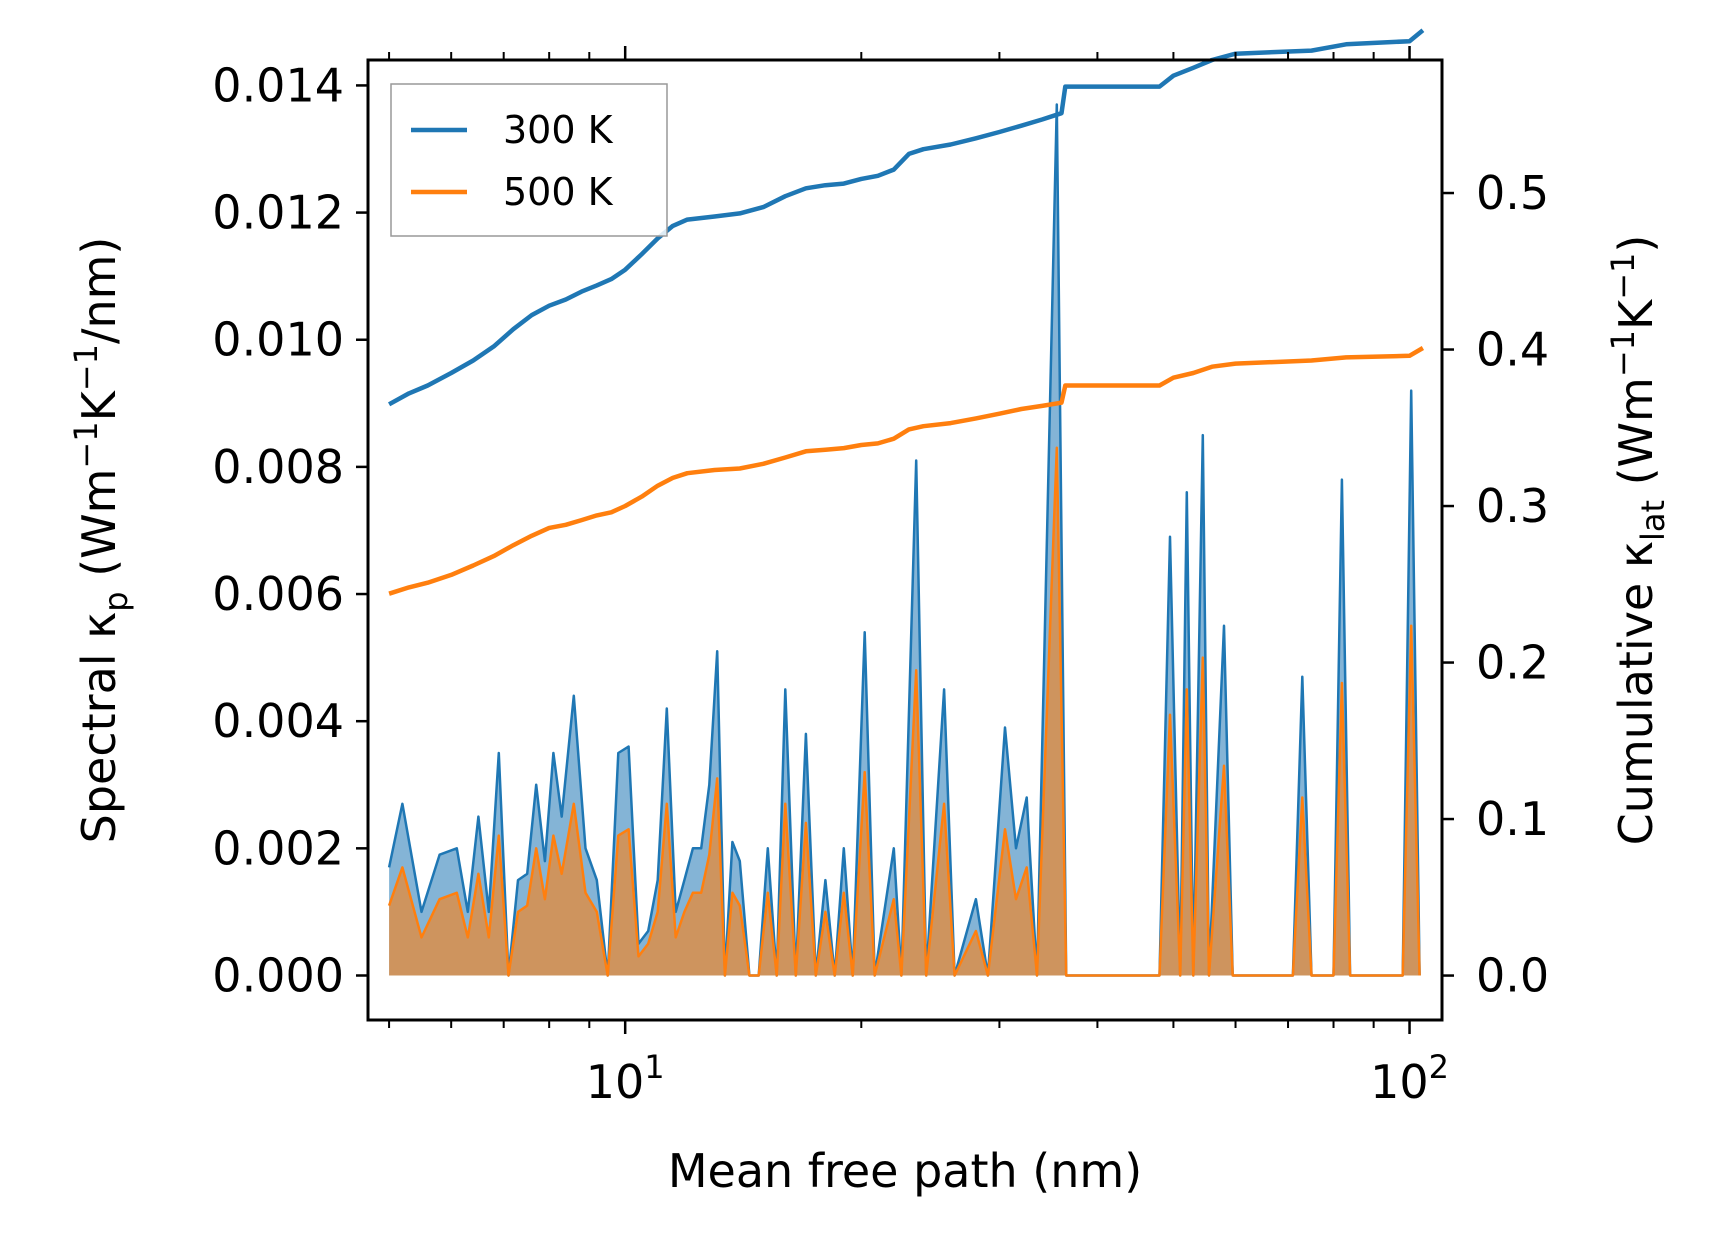 Image resolution: width=1716 pixels, height=1254 pixels. Describe the element at coordinates (1512, 350) in the screenshot. I see `right-y-tick-label: 0.4` at that location.